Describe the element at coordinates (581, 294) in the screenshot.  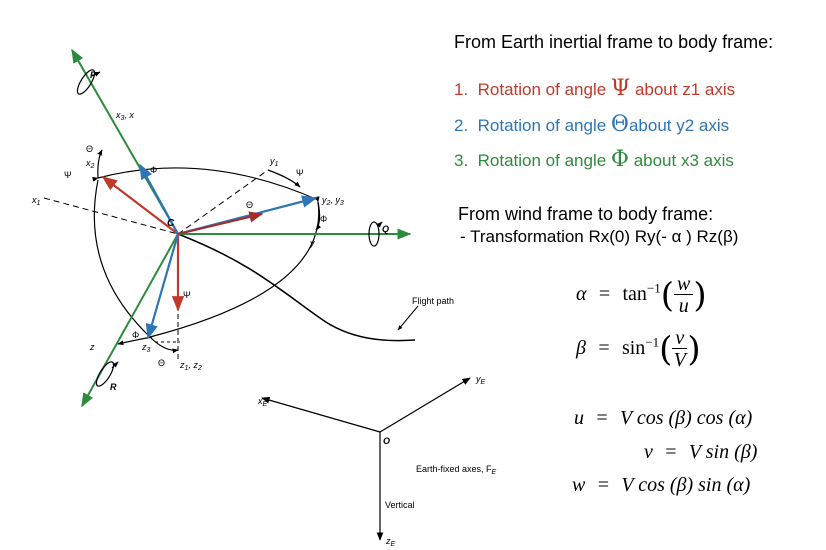
I see `alpha-lhs: α` at that location.